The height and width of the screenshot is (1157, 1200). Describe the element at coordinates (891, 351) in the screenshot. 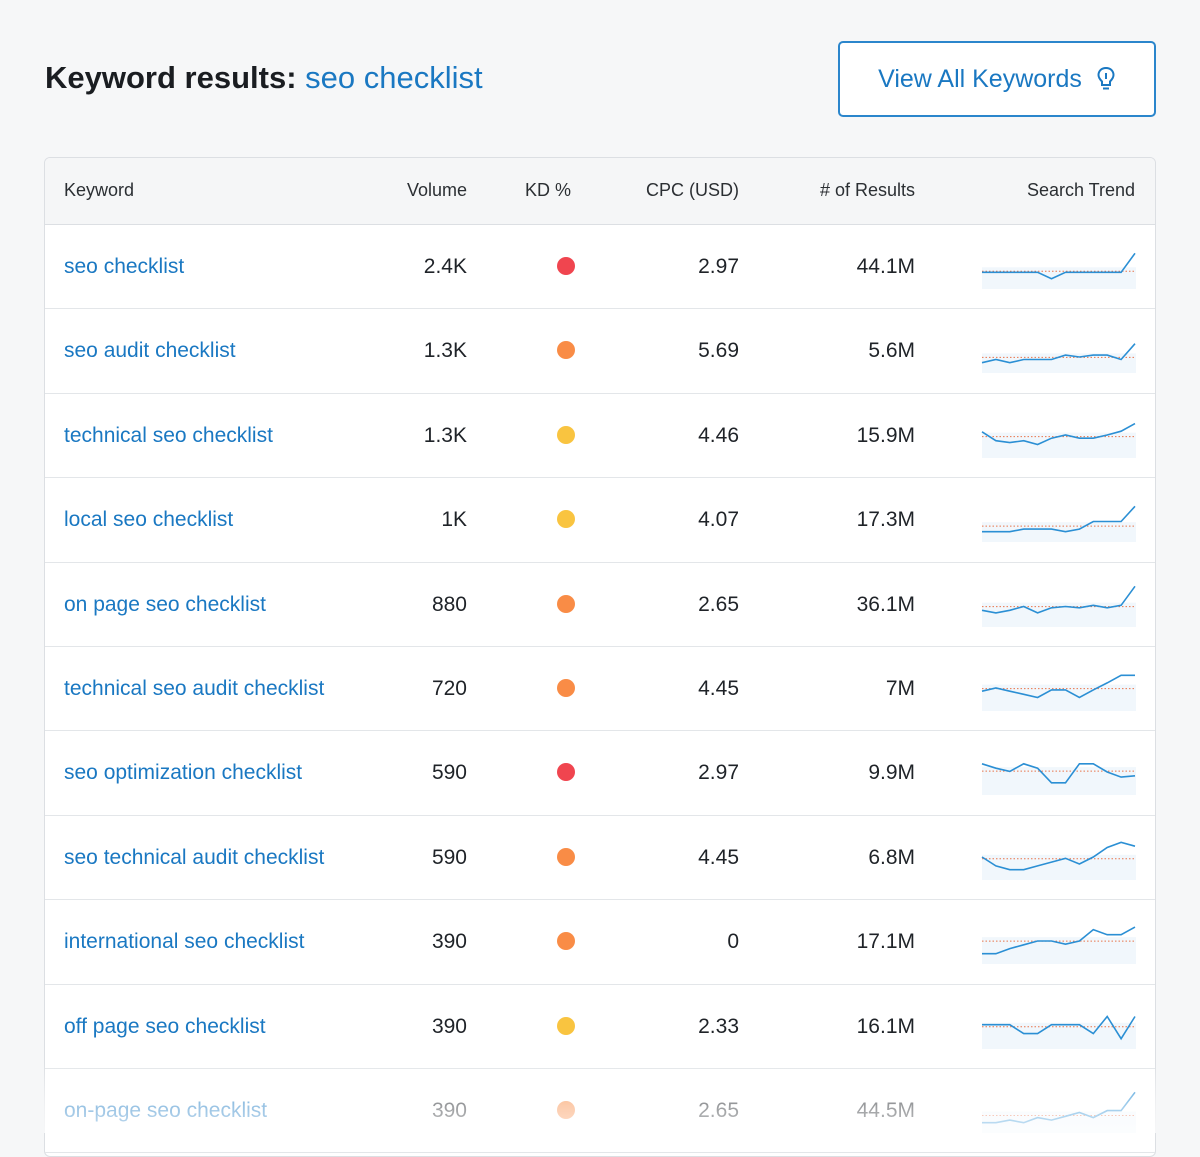

I see `results-value: 5.6M` at that location.